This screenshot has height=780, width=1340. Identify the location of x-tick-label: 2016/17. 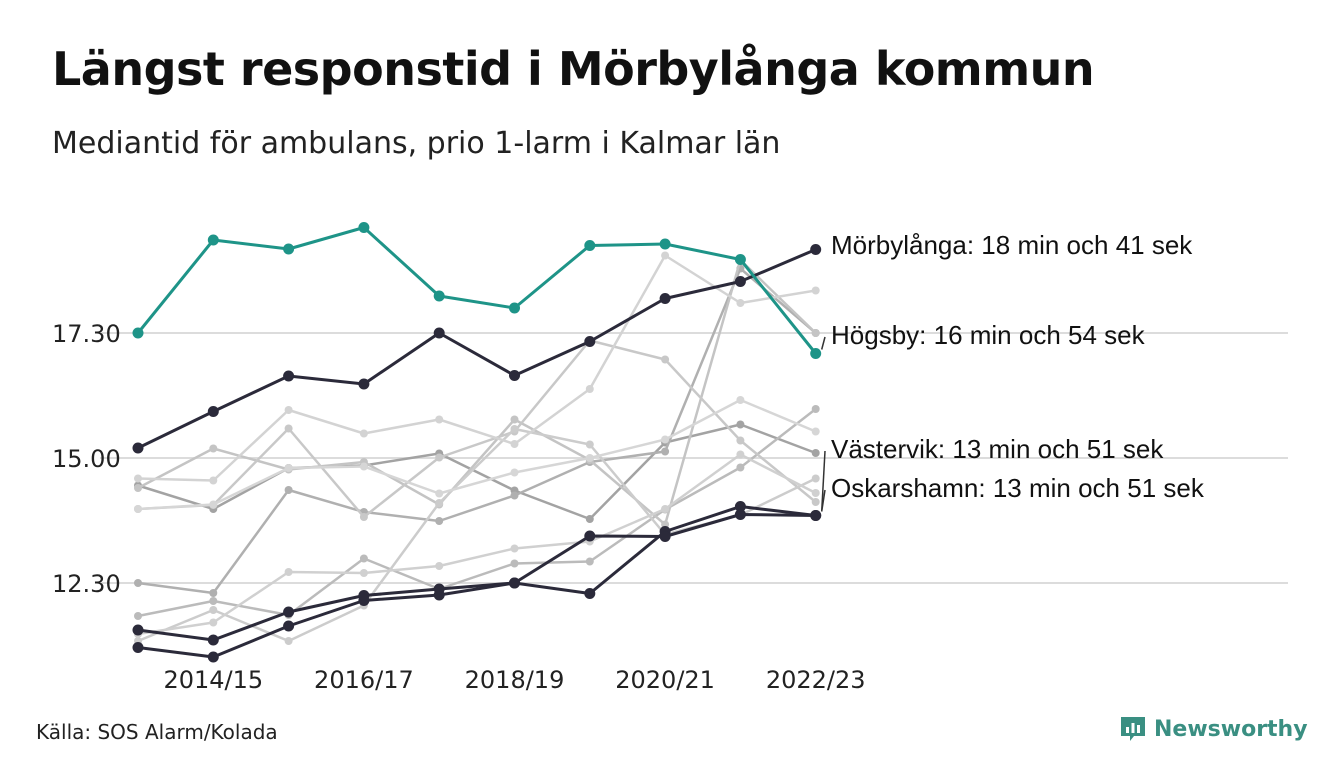
(364, 680).